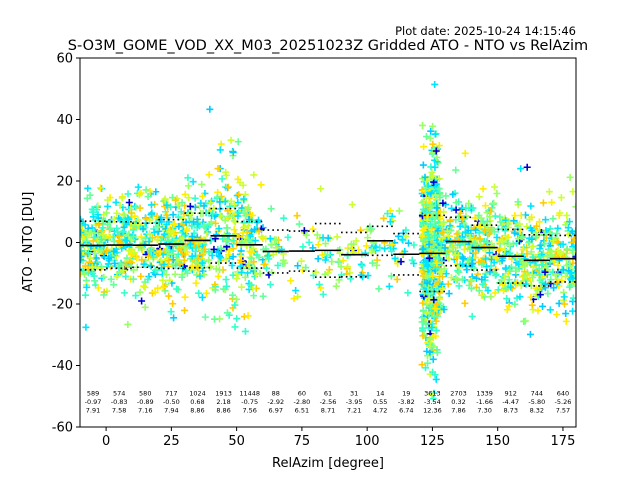  Describe the element at coordinates (484, 394) in the screenshot. I see `bin-count-label: 1339` at that location.